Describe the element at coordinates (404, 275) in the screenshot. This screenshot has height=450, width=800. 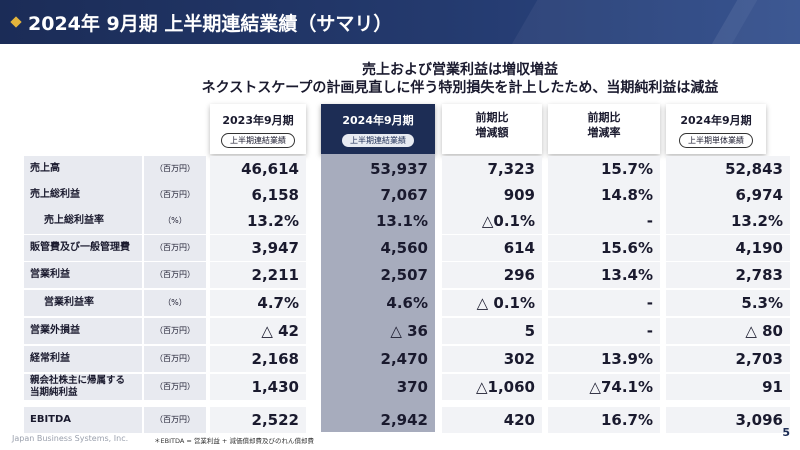
I see `value-cell: 2,507` at that location.